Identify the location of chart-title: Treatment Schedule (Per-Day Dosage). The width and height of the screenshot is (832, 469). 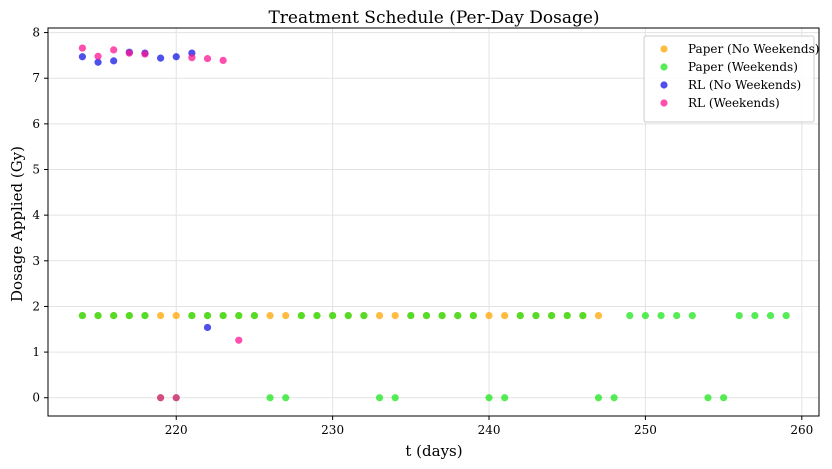
(433, 18).